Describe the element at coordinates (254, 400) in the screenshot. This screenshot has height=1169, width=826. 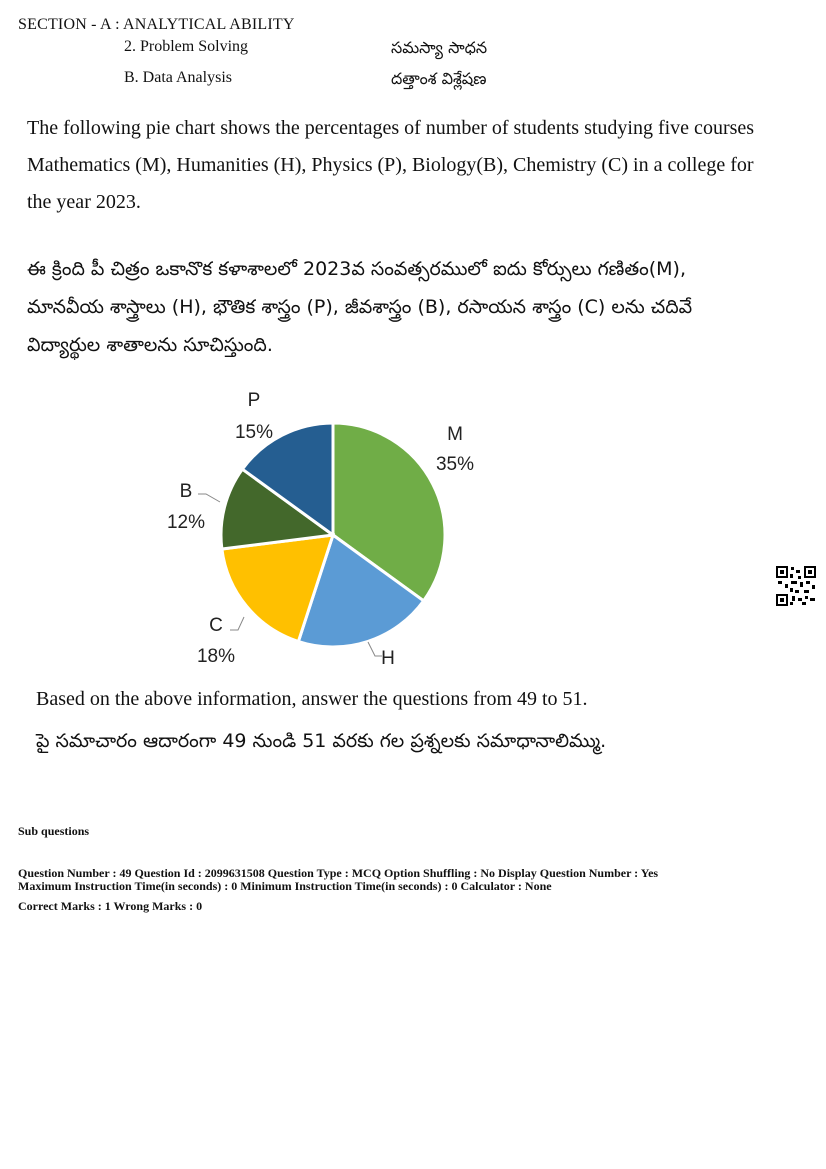
I see `slice-label-P: P` at that location.